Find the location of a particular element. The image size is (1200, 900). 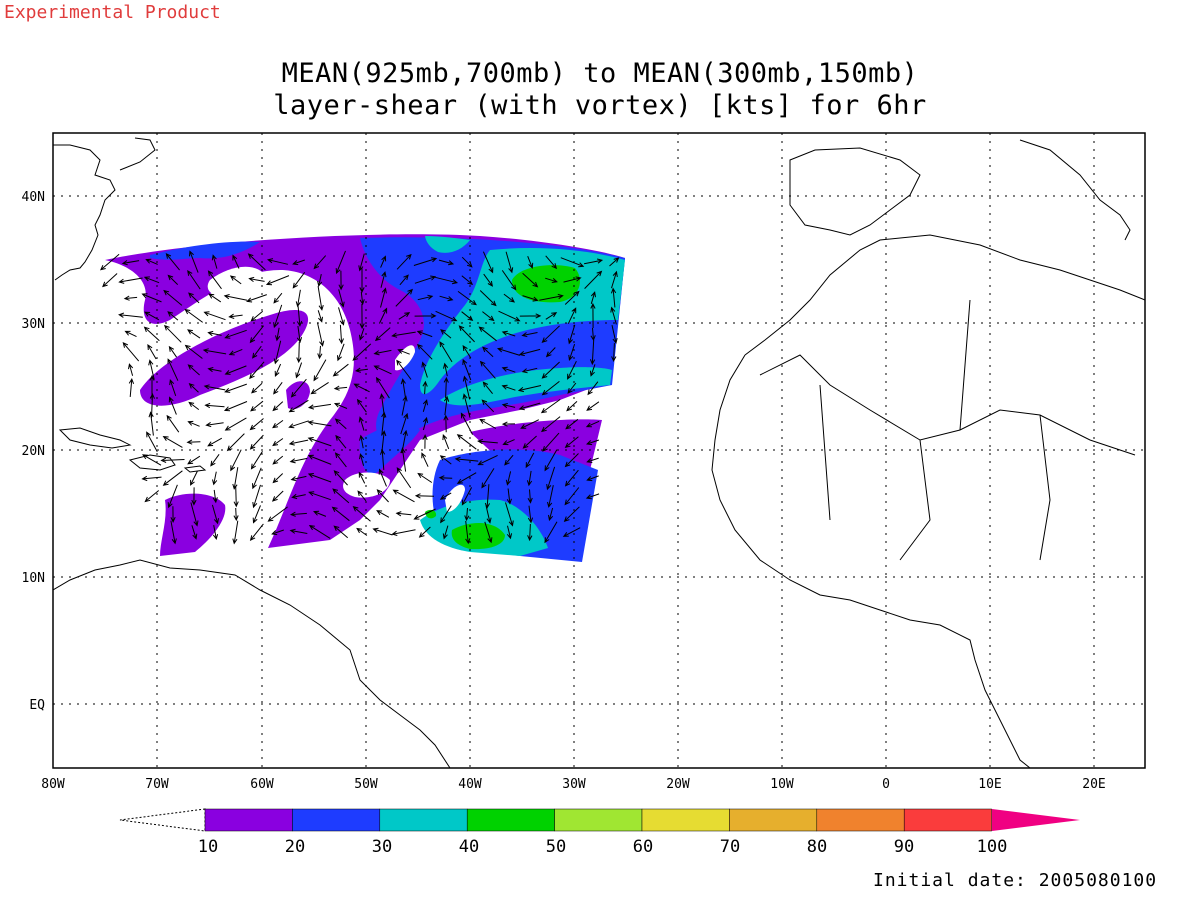

colorbar-label-10: 10 is located at coordinates (208, 847).